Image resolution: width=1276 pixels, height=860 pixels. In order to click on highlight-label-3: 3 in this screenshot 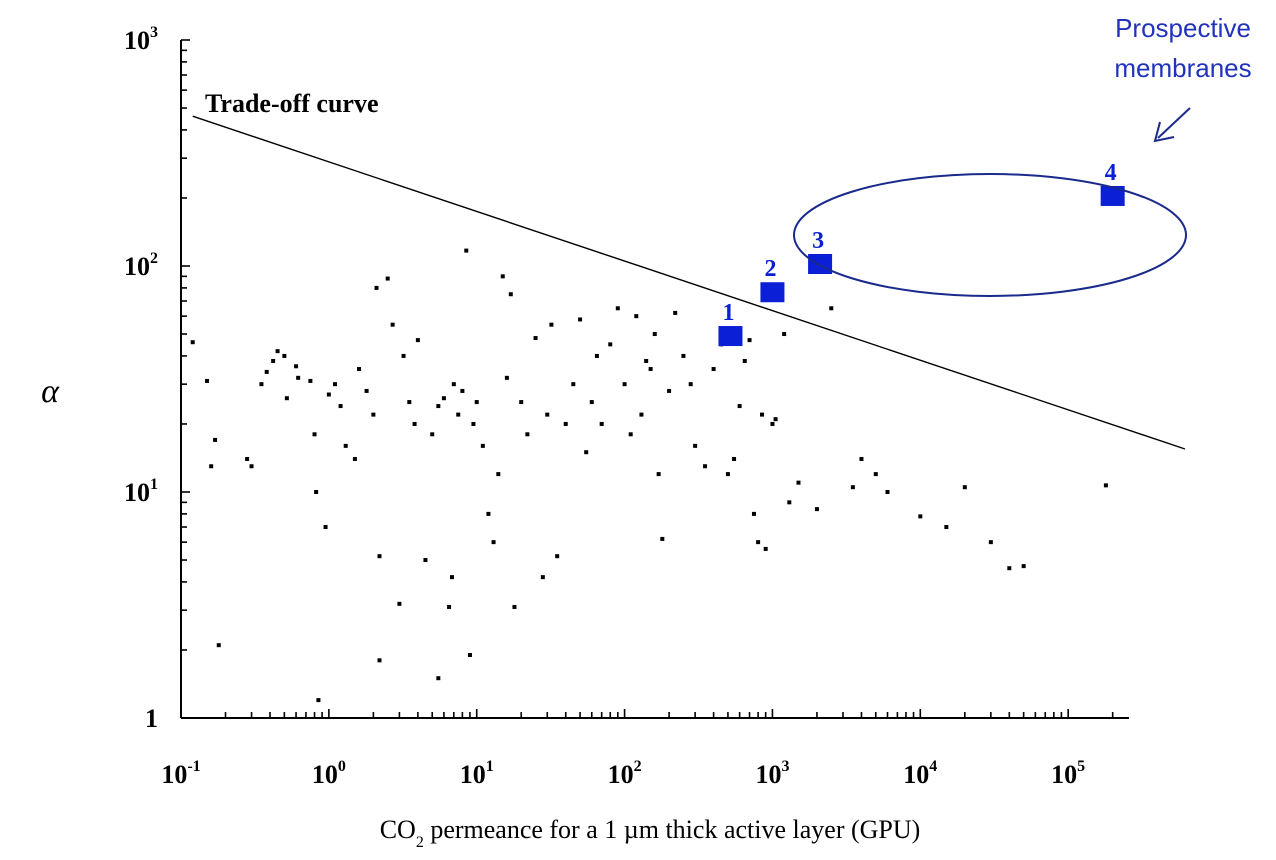, I will do `click(818, 241)`.